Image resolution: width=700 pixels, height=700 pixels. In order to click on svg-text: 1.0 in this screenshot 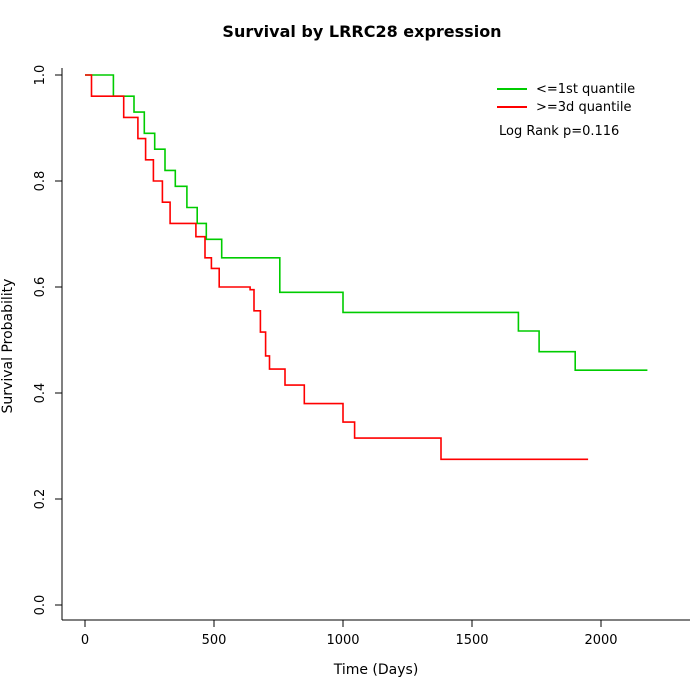, I will do `click(40, 75)`.